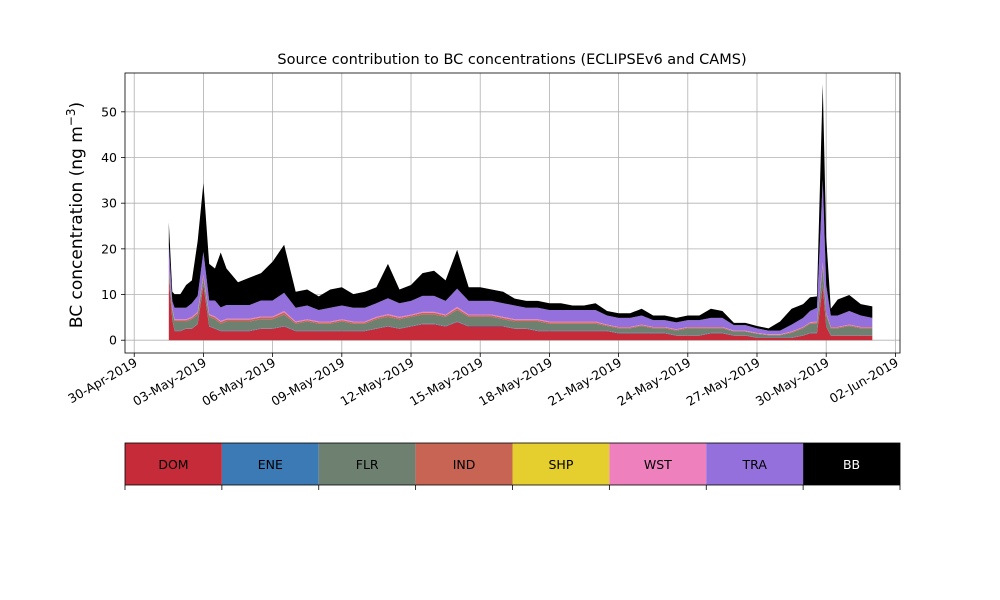 The image size is (1000, 600). I want to click on x-tick-label: 21-May-2019, so click(584, 382).